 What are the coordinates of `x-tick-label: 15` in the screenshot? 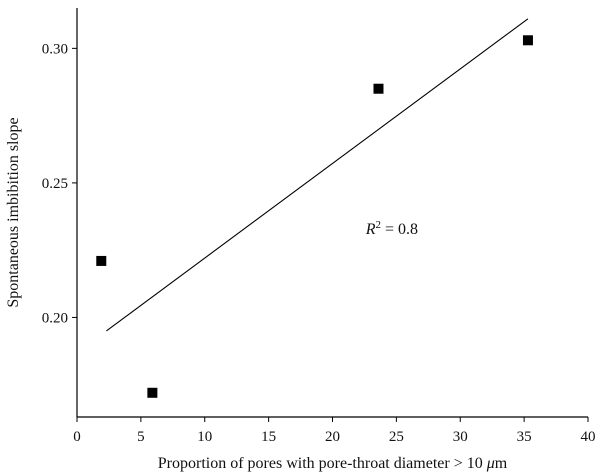 It's located at (268, 437).